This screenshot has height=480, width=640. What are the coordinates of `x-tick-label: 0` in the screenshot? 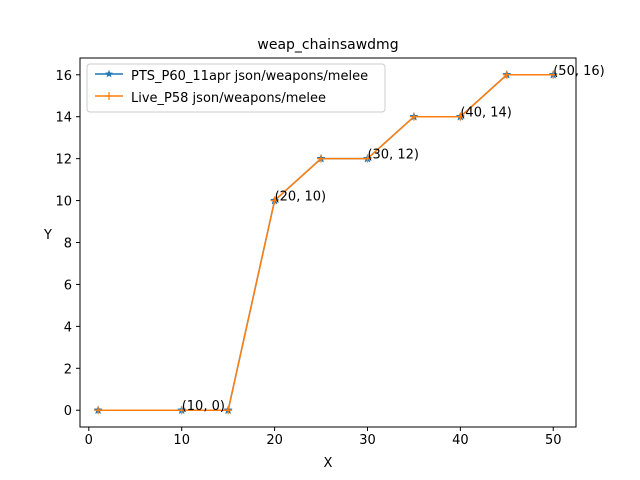 It's located at (89, 440).